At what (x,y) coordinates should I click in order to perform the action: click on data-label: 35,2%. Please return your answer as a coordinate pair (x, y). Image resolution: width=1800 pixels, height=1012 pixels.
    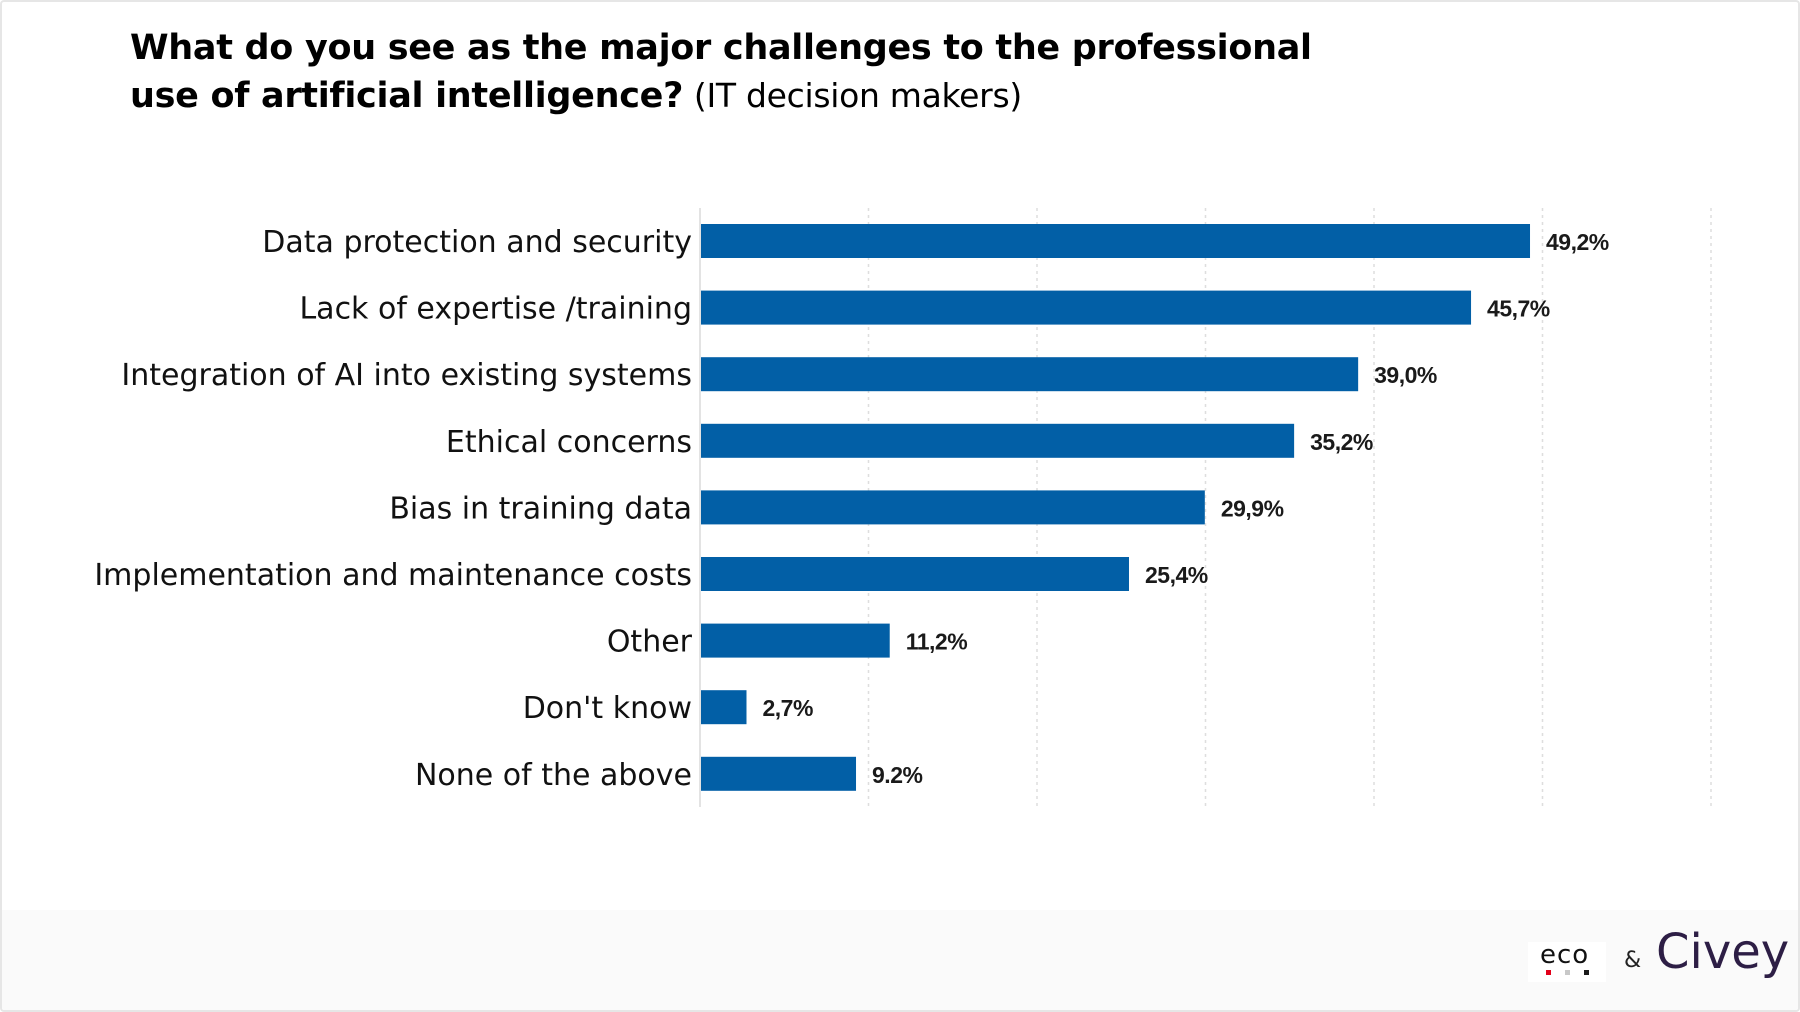
    Looking at the image, I should click on (1341, 442).